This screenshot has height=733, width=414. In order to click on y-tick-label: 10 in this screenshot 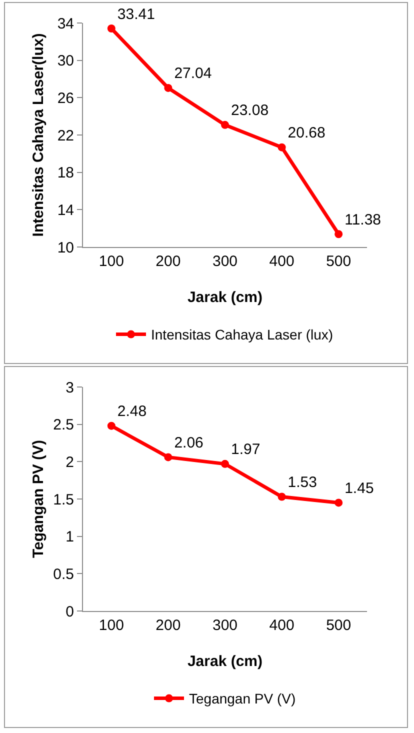, I will do `click(65, 247)`.